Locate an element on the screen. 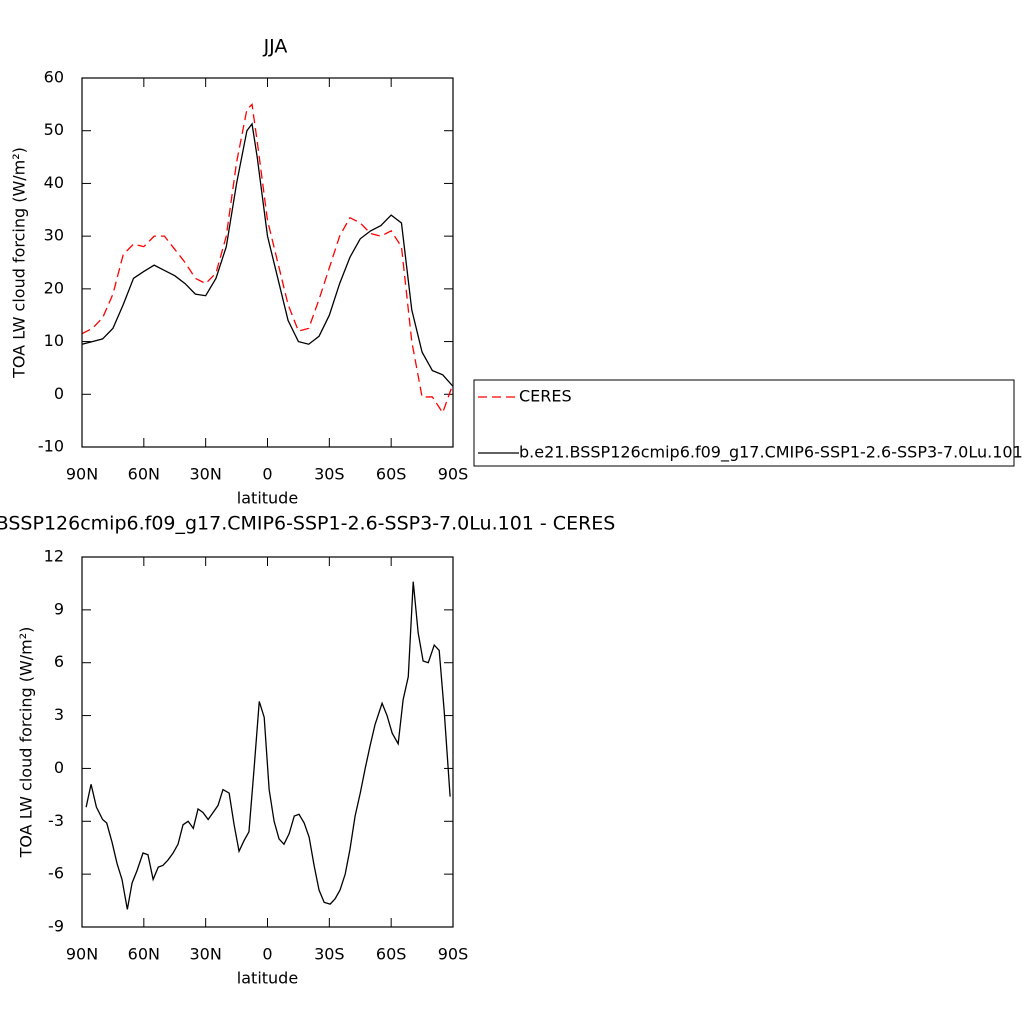  y-tick-label: 10 is located at coordinates (54, 340).